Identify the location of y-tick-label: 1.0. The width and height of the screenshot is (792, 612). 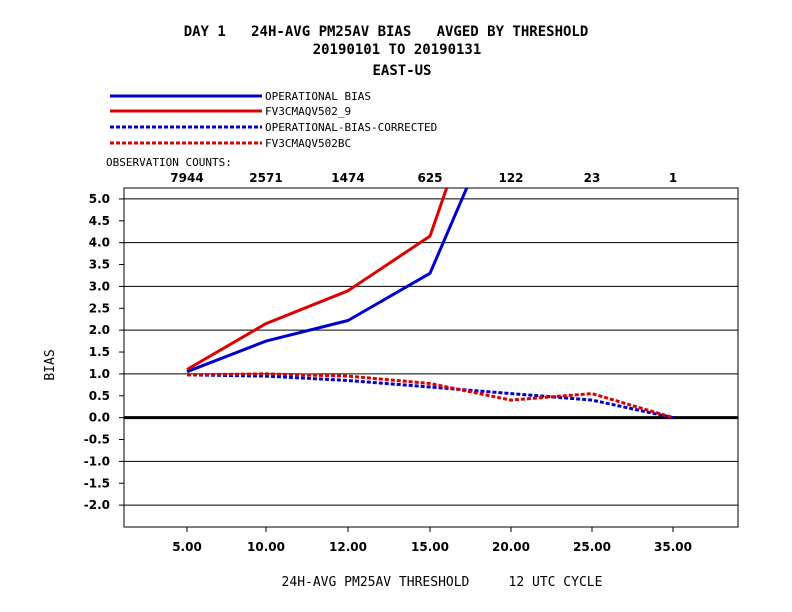
(99, 374).